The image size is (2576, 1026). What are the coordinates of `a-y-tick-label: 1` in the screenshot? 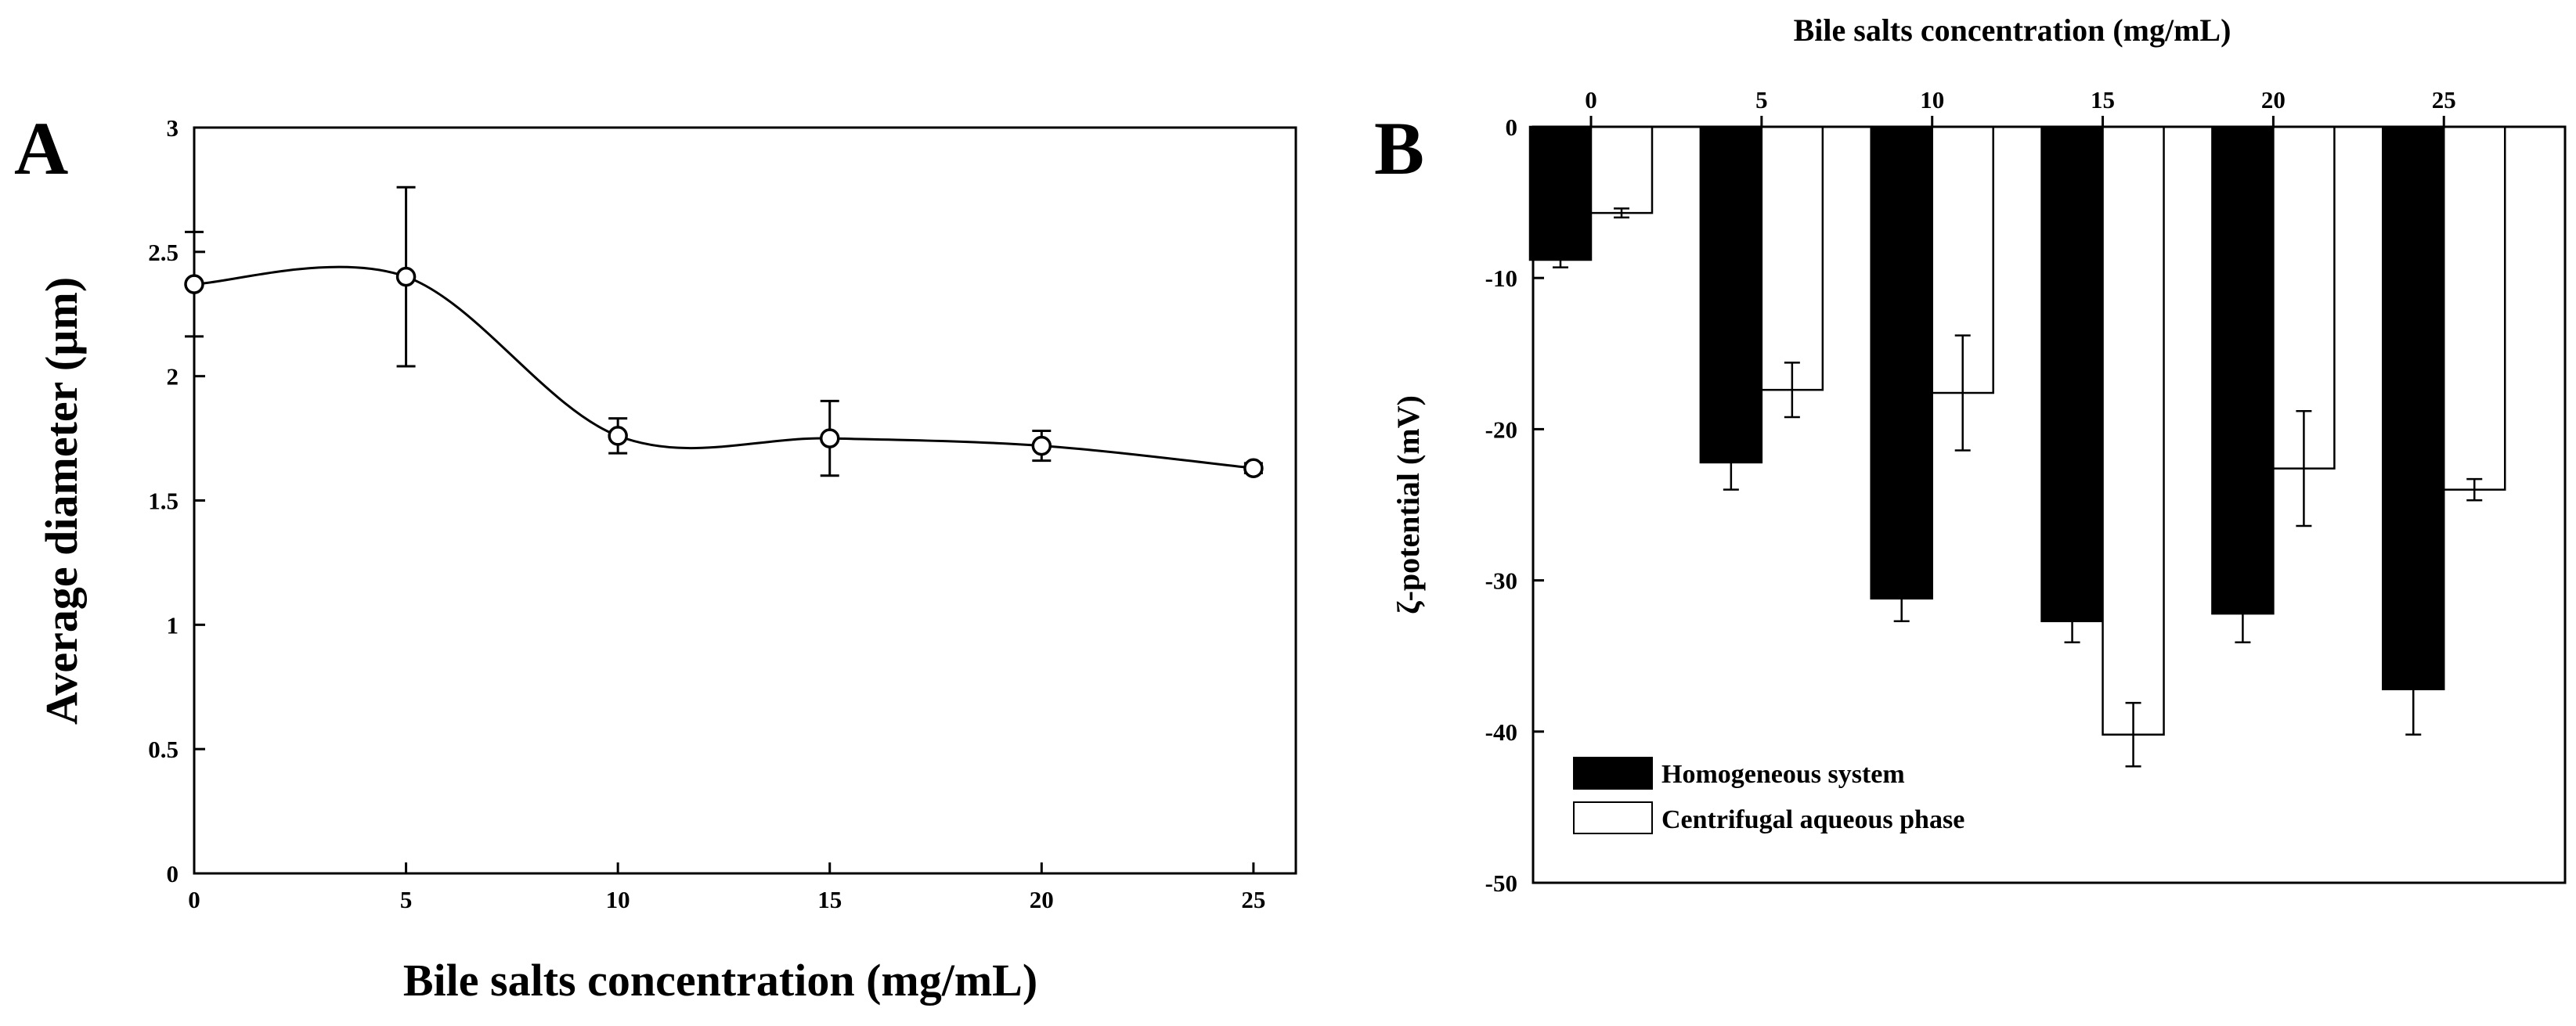 It's located at (173, 625).